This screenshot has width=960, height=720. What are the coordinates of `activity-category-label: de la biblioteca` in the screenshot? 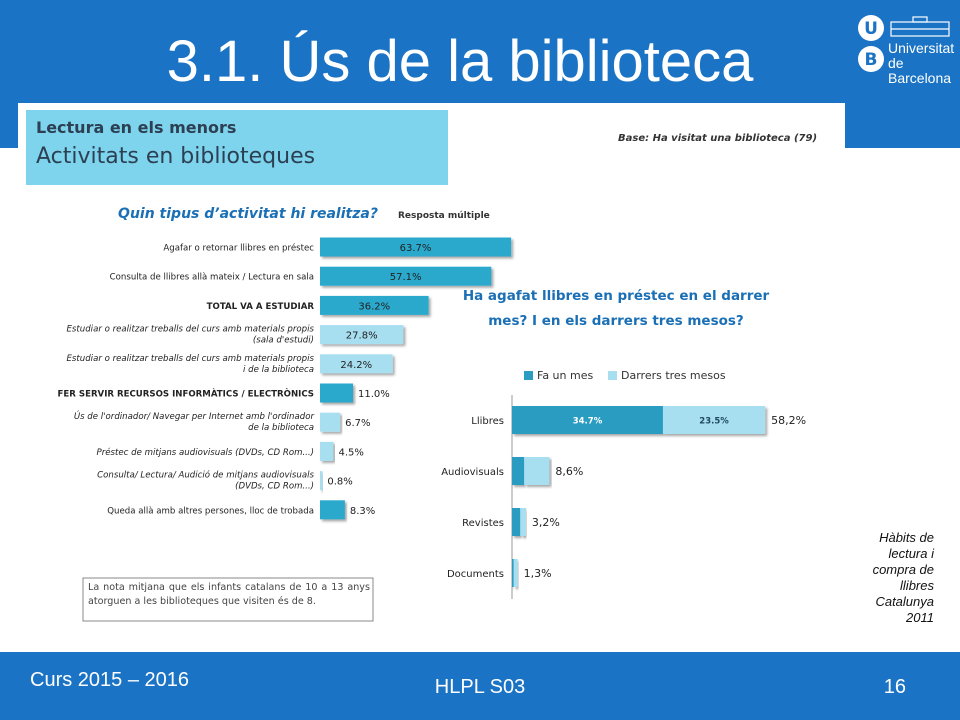 It's located at (281, 428).